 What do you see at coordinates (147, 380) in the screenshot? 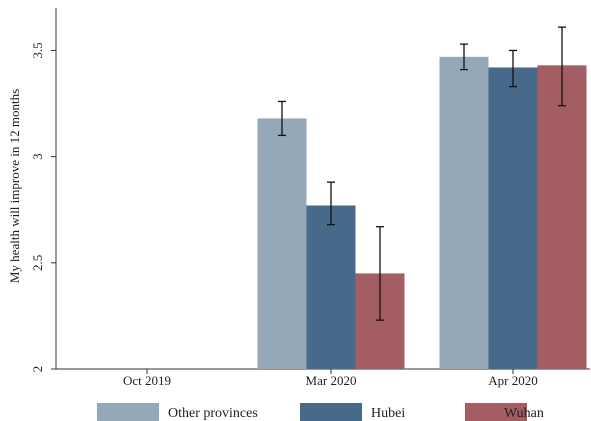
I see `x-tick-label: Oct 2019` at bounding box center [147, 380].